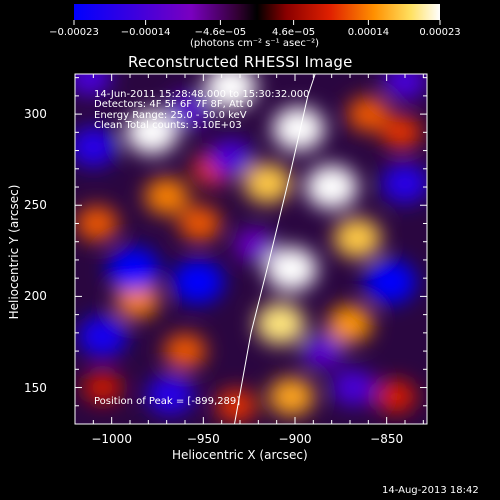 The height and width of the screenshot is (500, 500). Describe the element at coordinates (35, 205) in the screenshot. I see `y-tick-label: 250` at that location.